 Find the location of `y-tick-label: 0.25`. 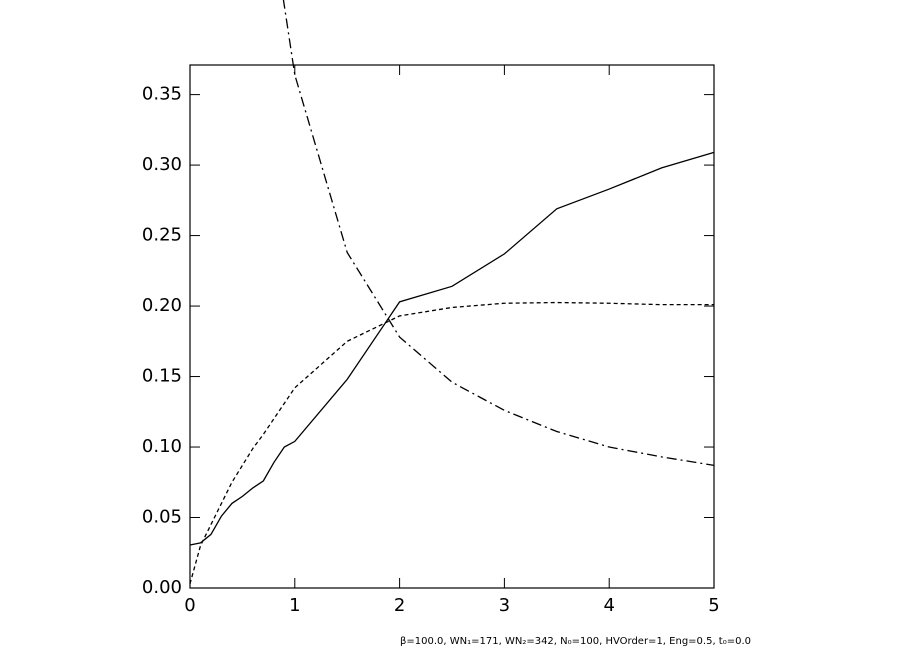

y-tick-label: 0.25 is located at coordinates (162, 235).